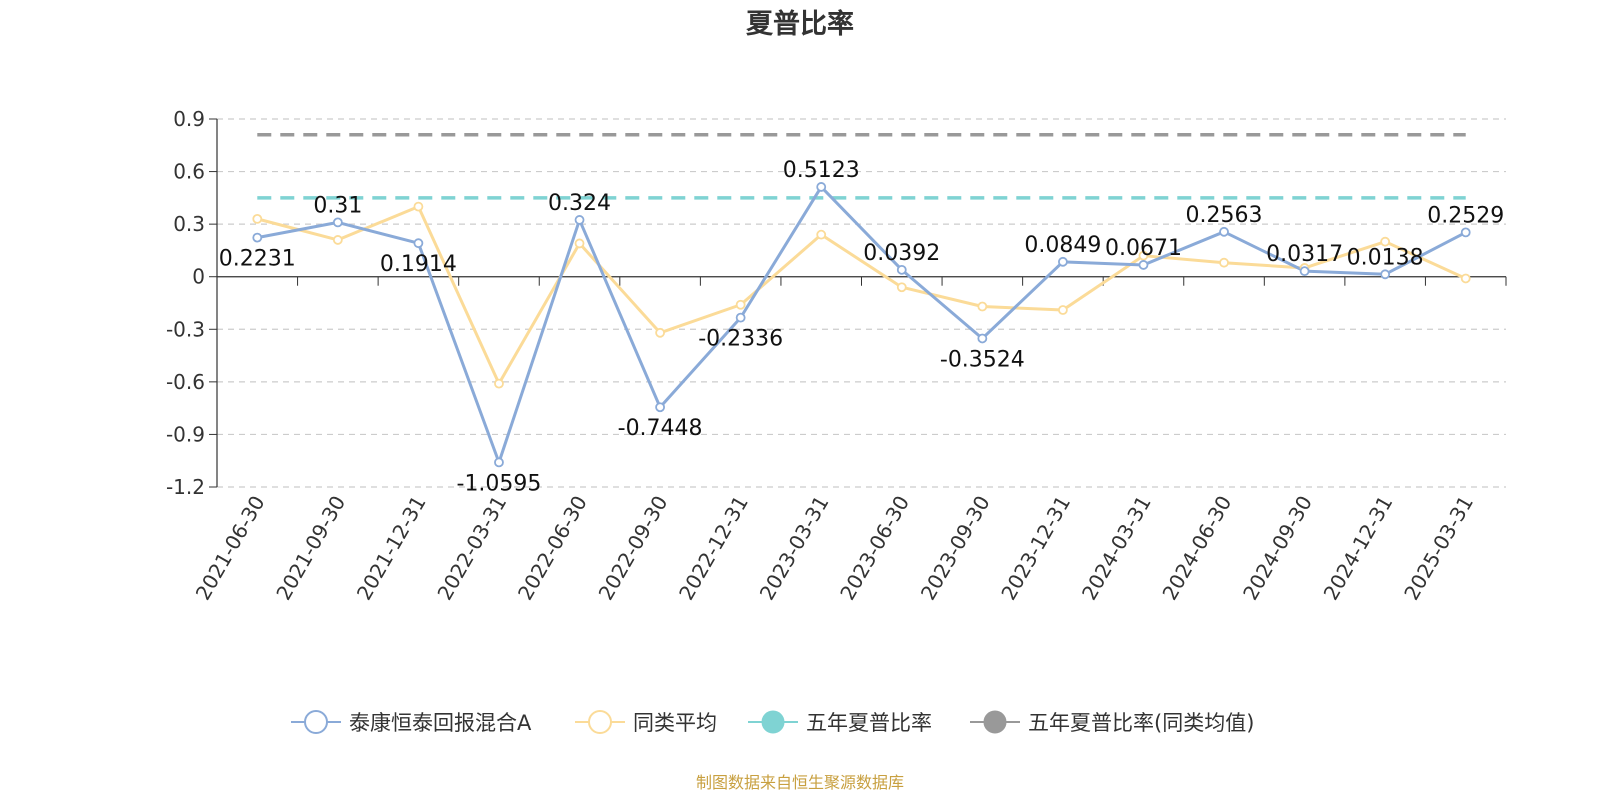  What do you see at coordinates (185, 382) in the screenshot?
I see `y-tick-label: -0.6` at bounding box center [185, 382].